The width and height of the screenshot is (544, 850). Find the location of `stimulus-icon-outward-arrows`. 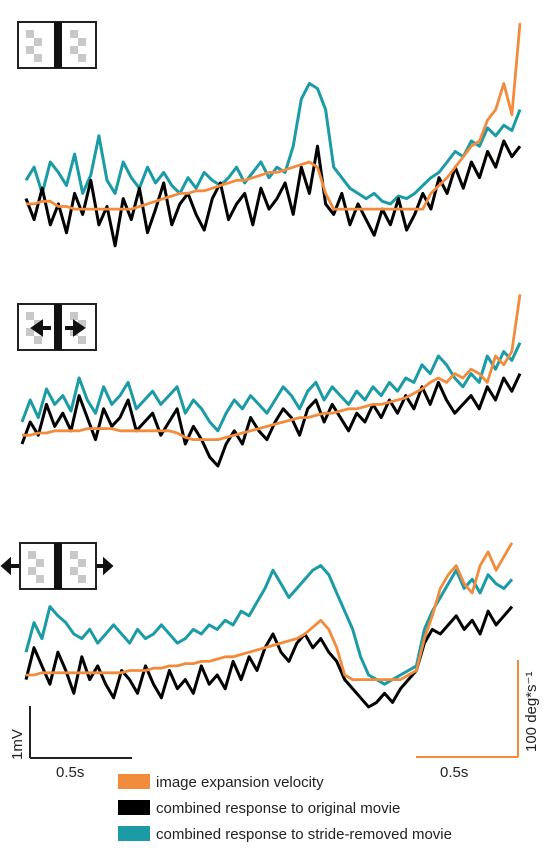

stimulus-icon-outward-arrows is located at coordinates (57, 566).